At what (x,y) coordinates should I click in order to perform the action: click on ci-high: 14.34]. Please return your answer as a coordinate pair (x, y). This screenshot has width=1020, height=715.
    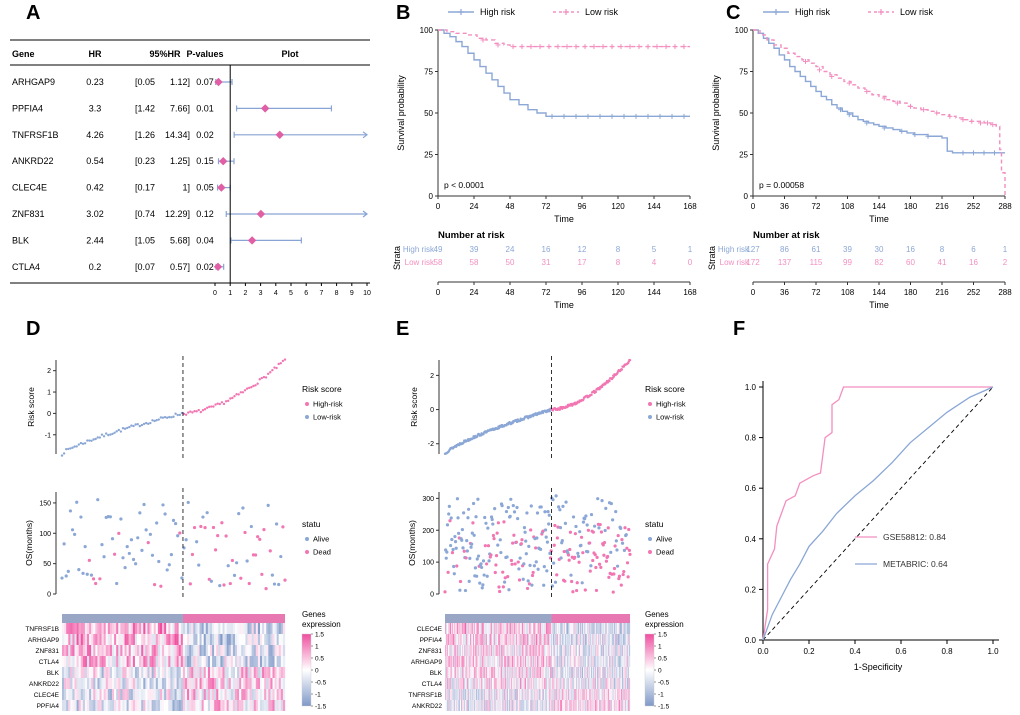
    Looking at the image, I should click on (177, 135).